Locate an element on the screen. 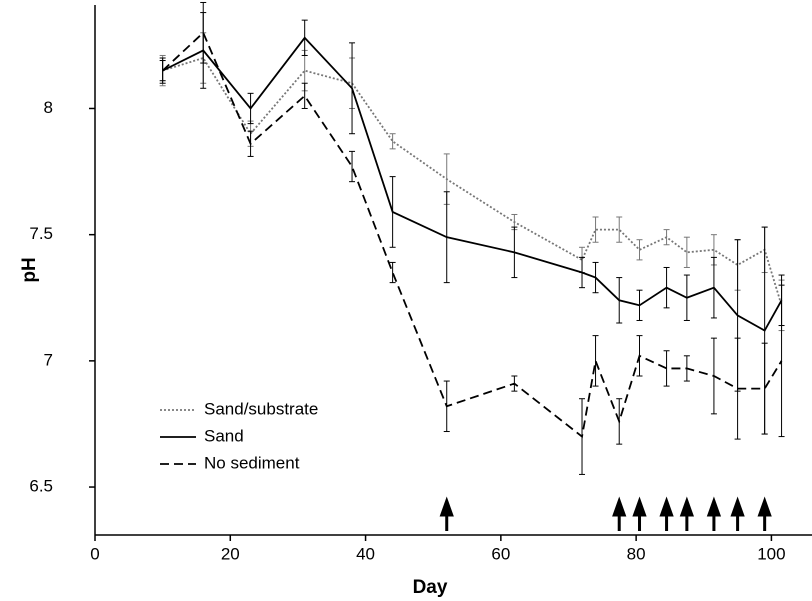 Image resolution: width=812 pixels, height=601 pixels. y-tick-label: 6.5 is located at coordinates (41, 486).